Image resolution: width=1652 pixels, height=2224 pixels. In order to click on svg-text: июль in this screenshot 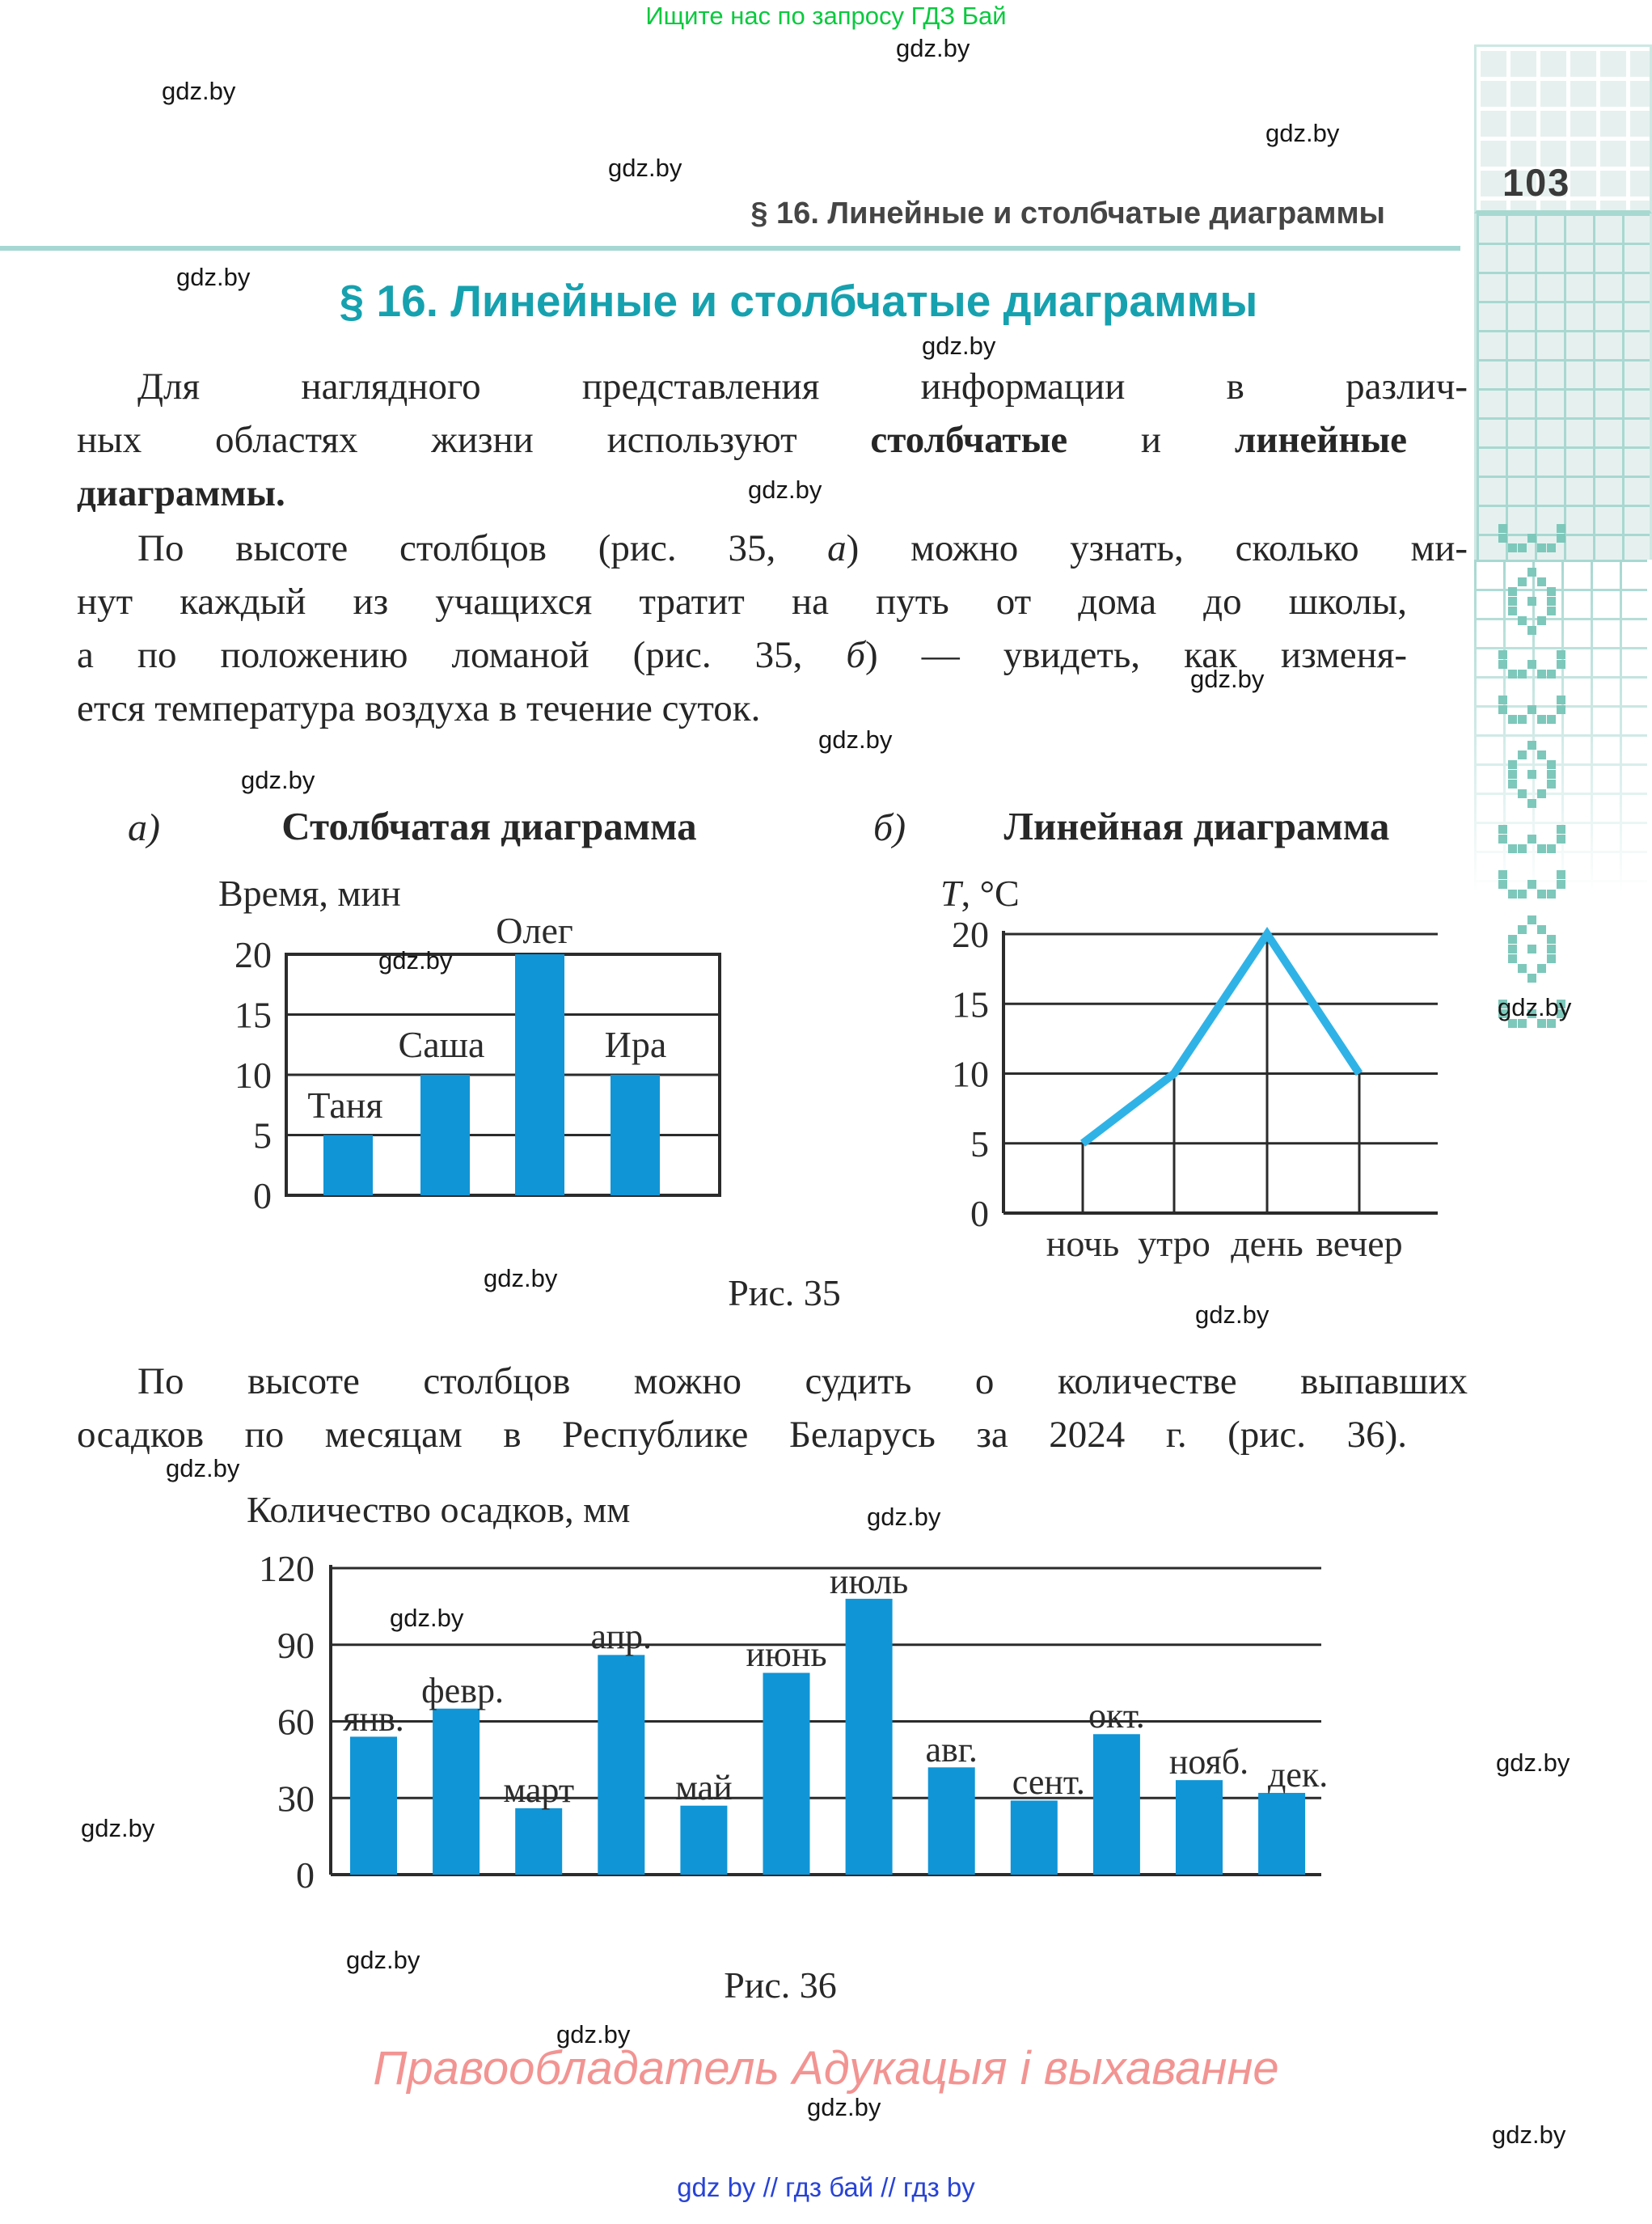, I will do `click(869, 1581)`.